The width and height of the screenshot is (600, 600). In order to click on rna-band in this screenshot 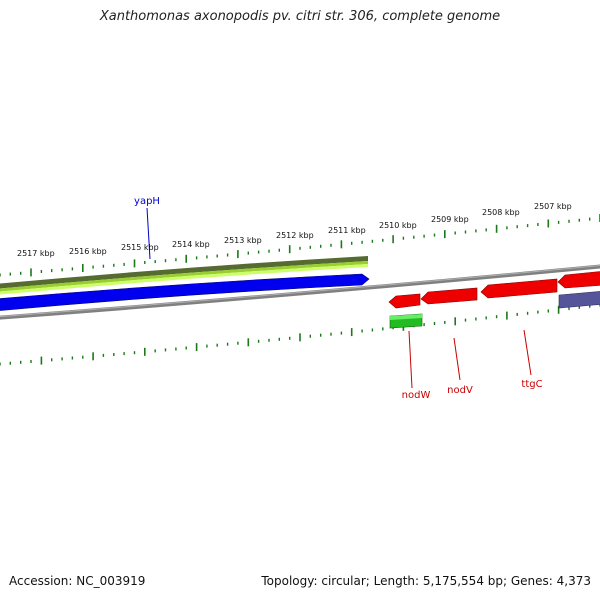, I will do `click(184, 272)`.